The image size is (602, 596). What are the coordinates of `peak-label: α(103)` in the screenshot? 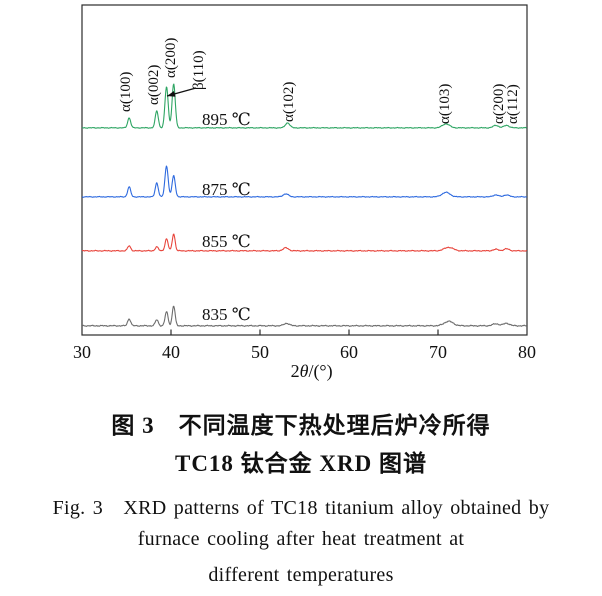 It's located at (445, 104).